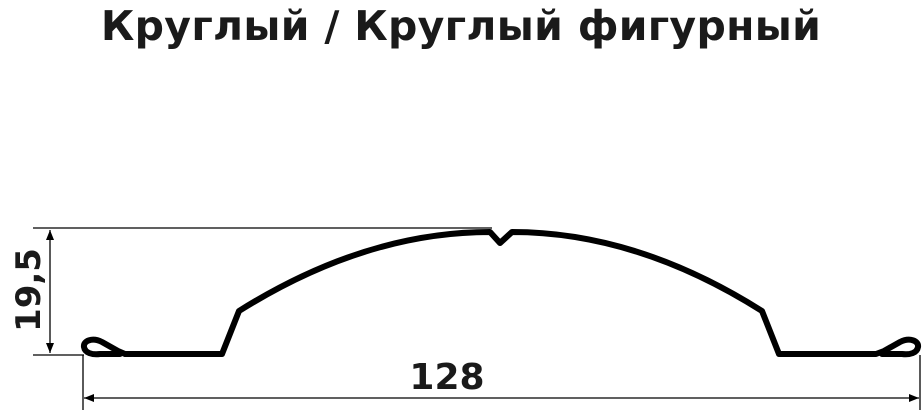 Image resolution: width=922 pixels, height=413 pixels. What do you see at coordinates (29, 290) in the screenshot?
I see `height-dimension-label: 19,5` at bounding box center [29, 290].